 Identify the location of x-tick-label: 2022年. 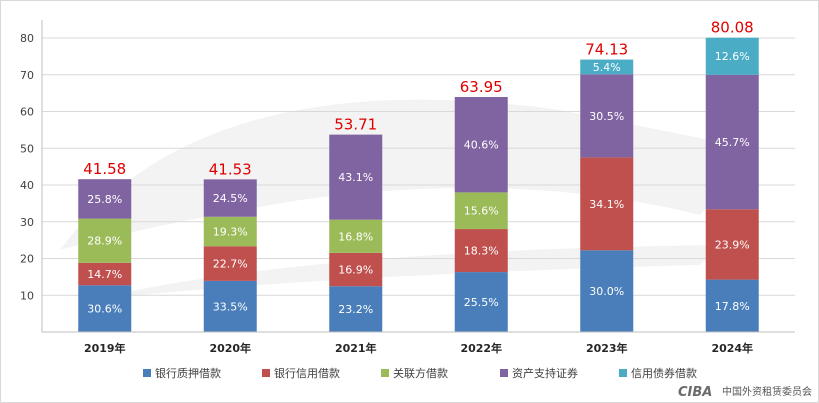
(481, 348).